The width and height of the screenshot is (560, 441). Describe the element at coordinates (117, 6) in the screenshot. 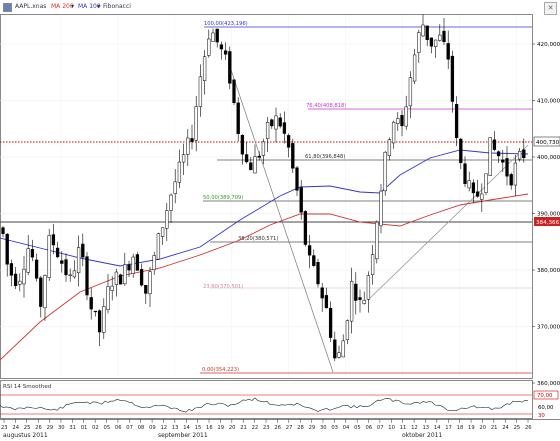

I see `fibonacci-tool-label: Fibonacci` at that location.